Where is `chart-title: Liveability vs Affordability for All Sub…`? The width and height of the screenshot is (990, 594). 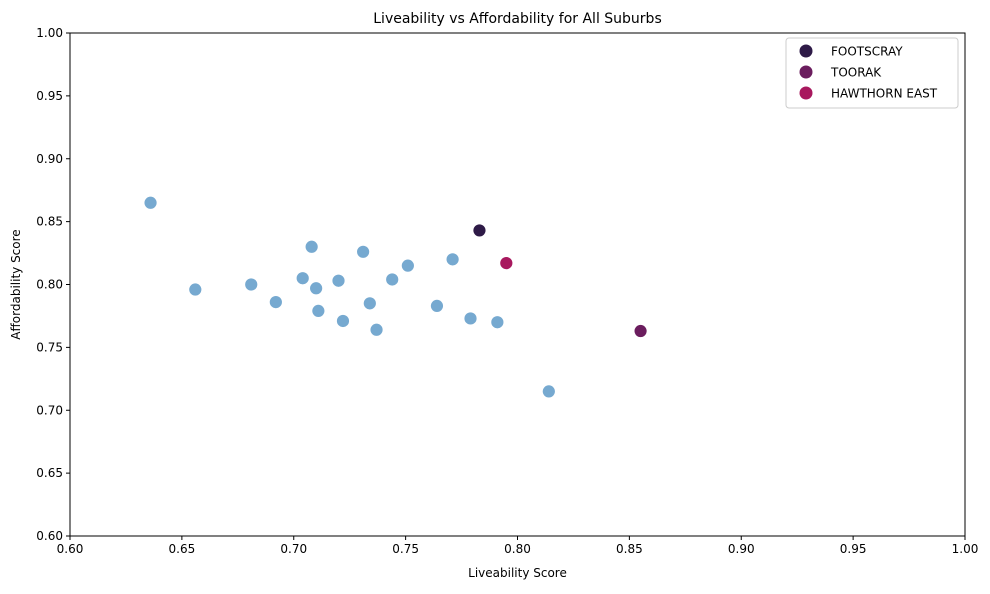
chart-title: Liveability vs Affordability for All Sub… is located at coordinates (517, 19).